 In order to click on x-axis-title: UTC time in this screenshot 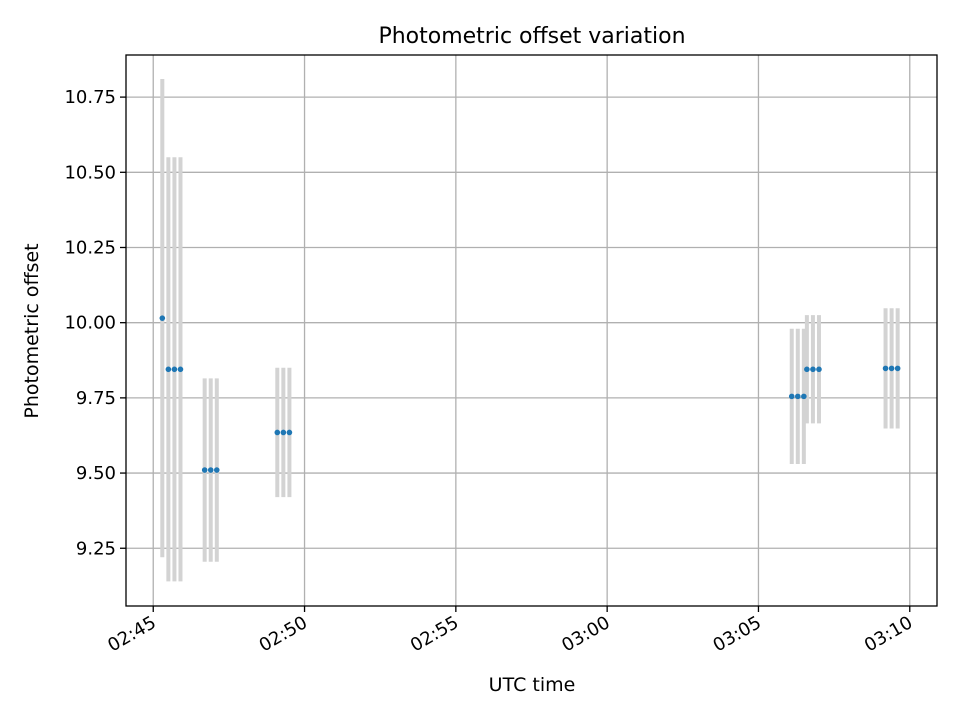, I will do `click(532, 685)`.